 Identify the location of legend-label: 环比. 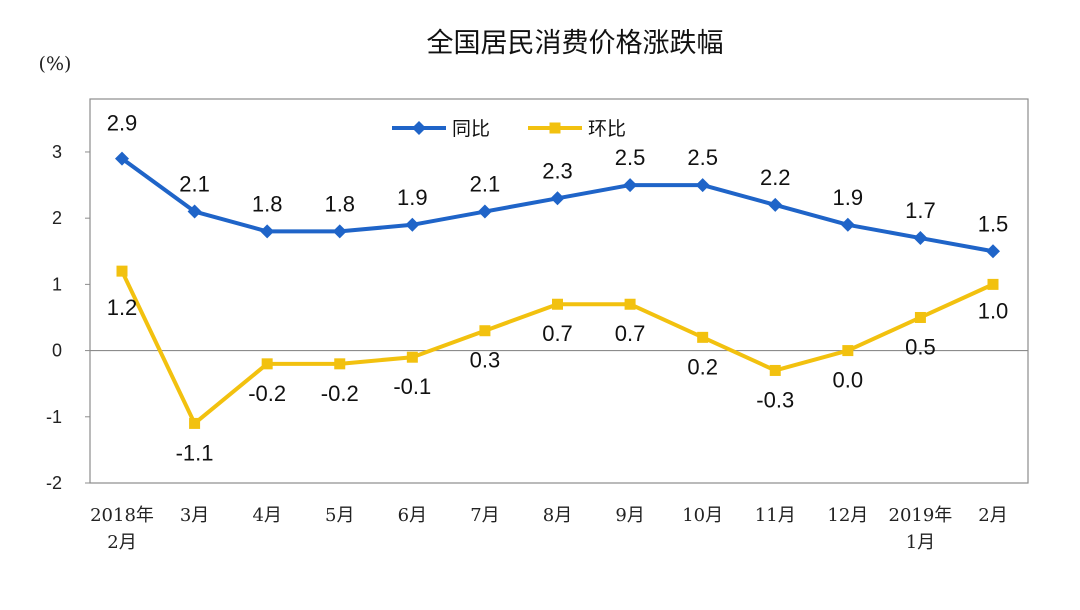
(607, 129).